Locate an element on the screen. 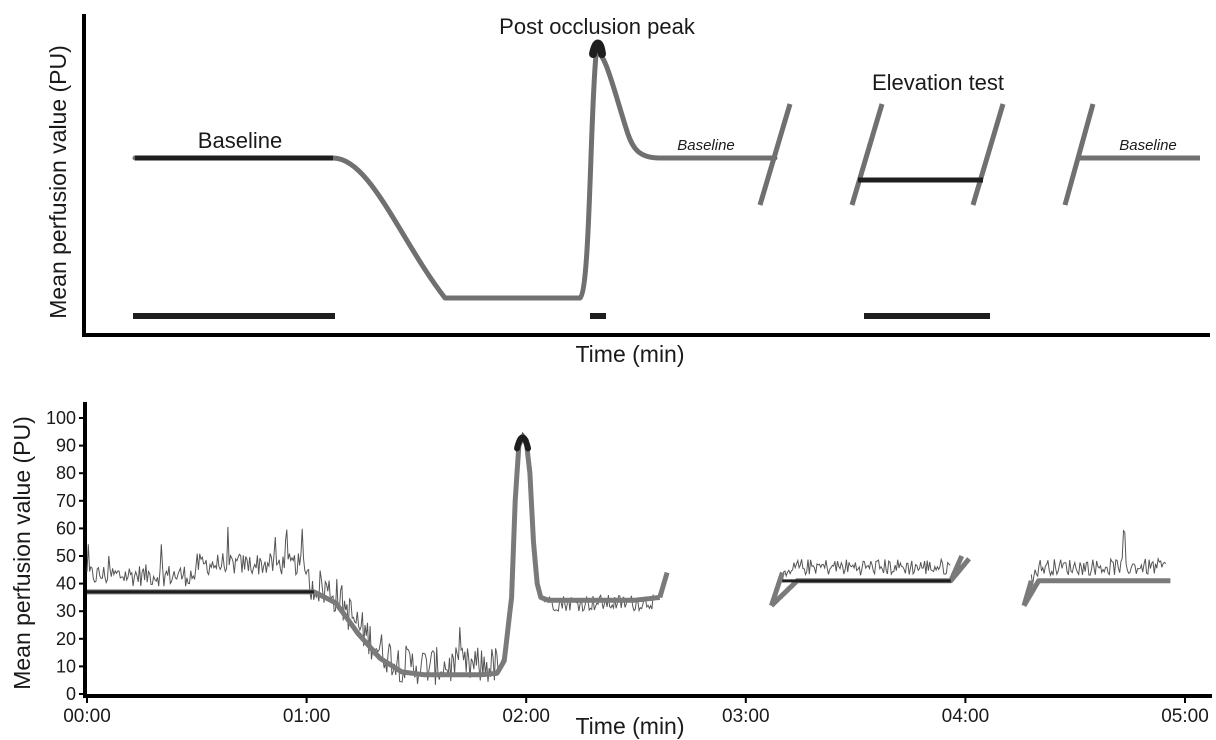 The image size is (1216, 740). y-tick-label-70: 70 is located at coordinates (66, 501).